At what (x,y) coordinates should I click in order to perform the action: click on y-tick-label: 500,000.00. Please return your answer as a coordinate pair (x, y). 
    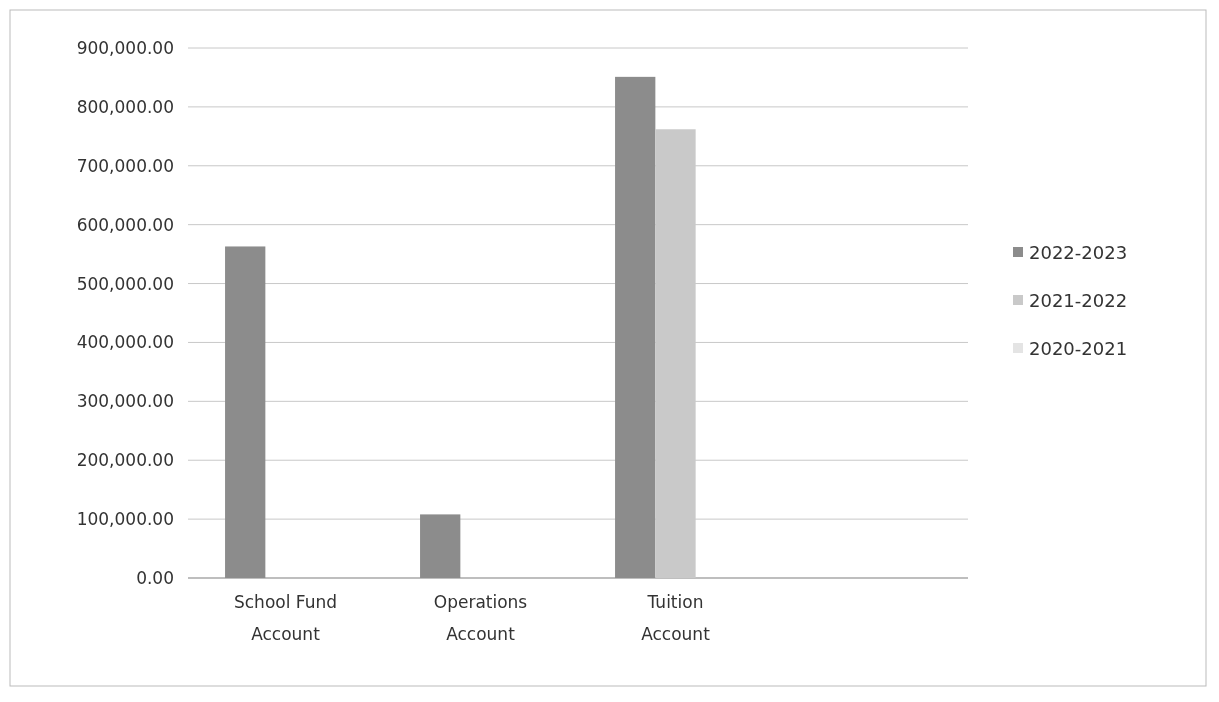
    Looking at the image, I should click on (125, 283).